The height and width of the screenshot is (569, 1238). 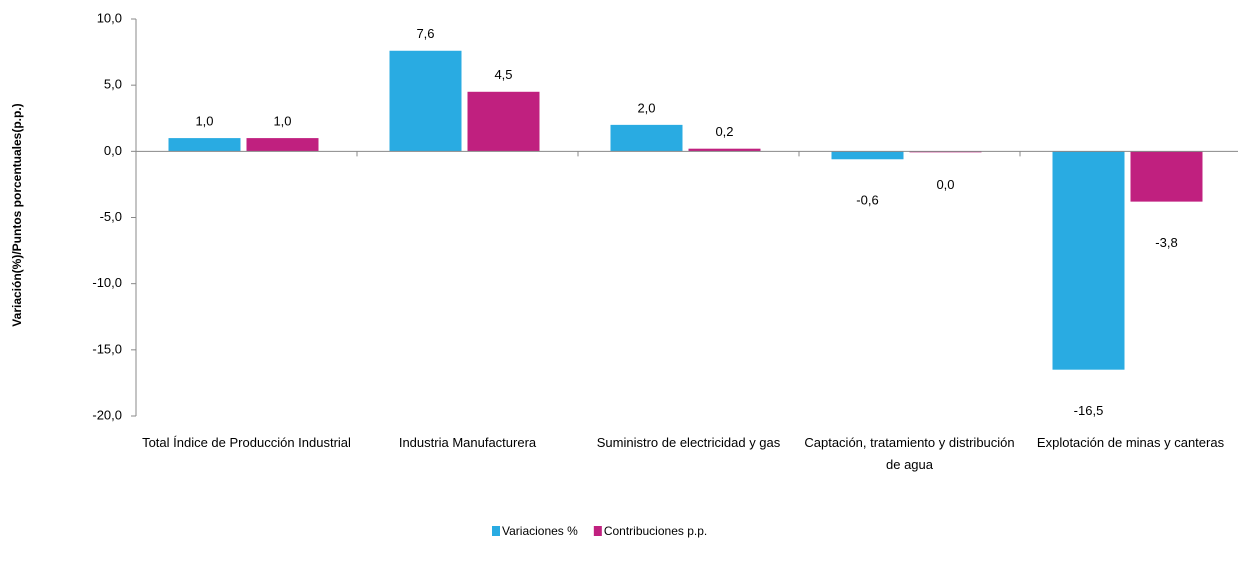 I want to click on data-label: -16,5, so click(x=1089, y=410).